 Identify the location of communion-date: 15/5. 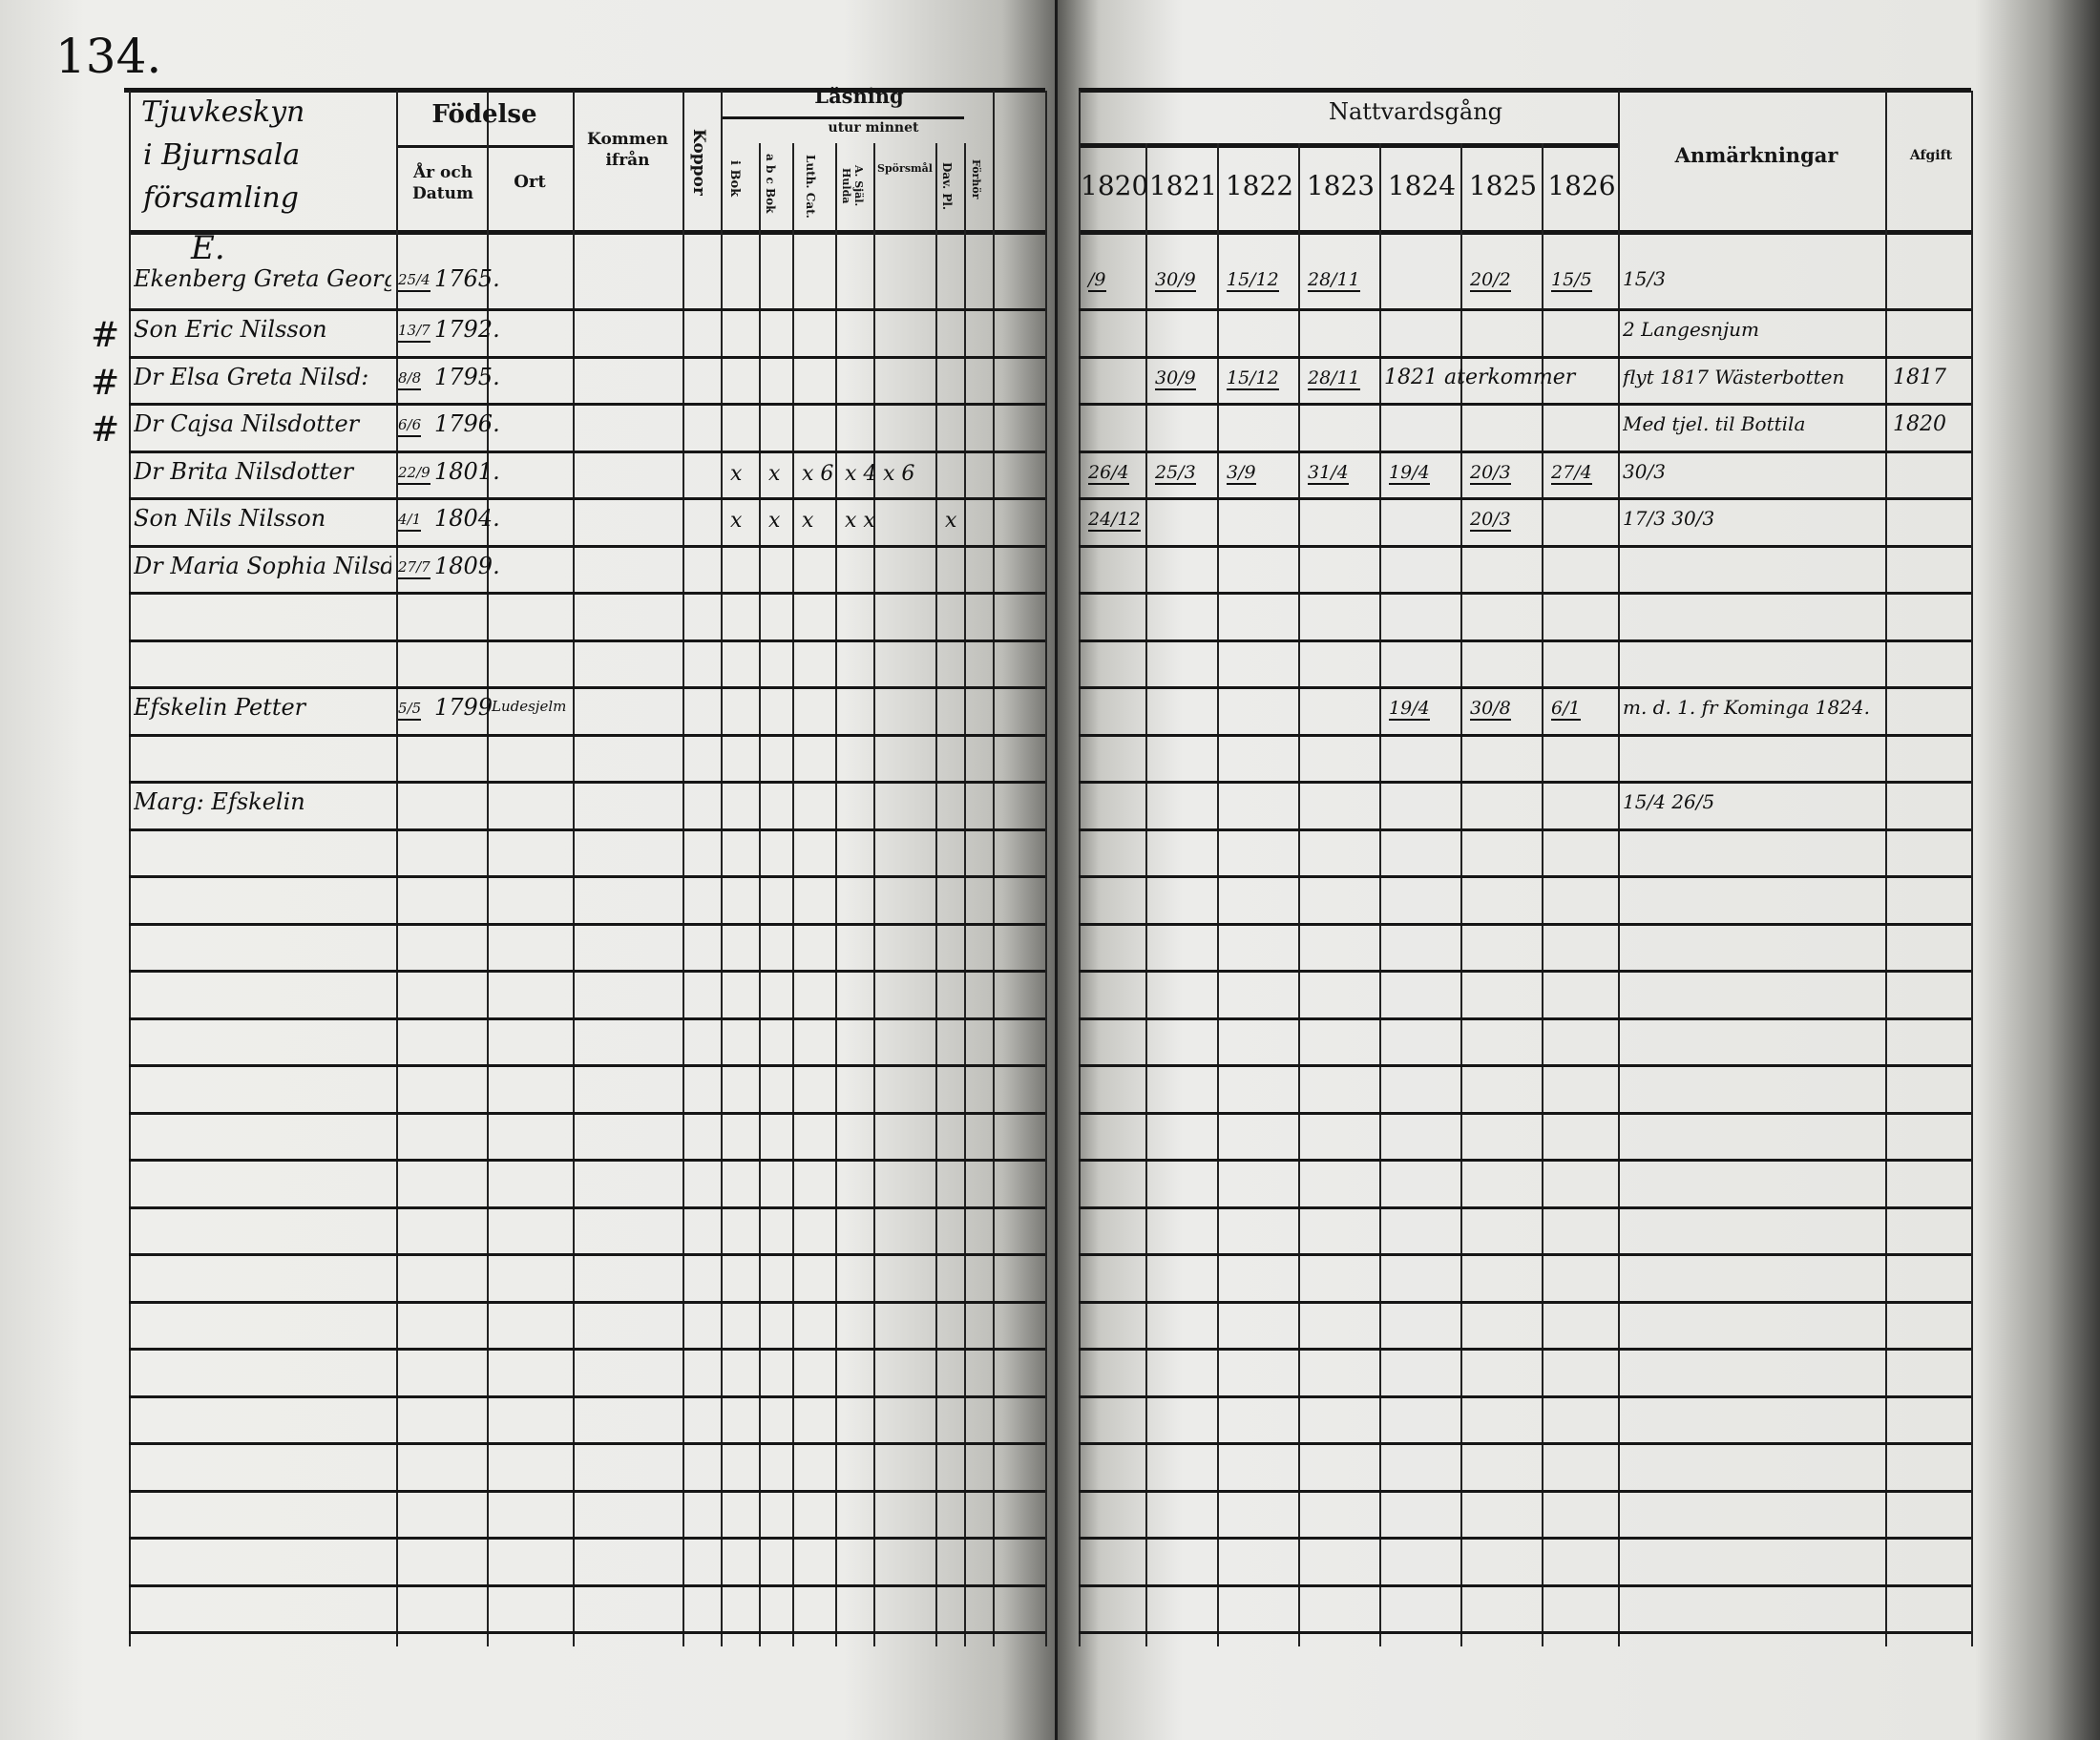
(1572, 280).